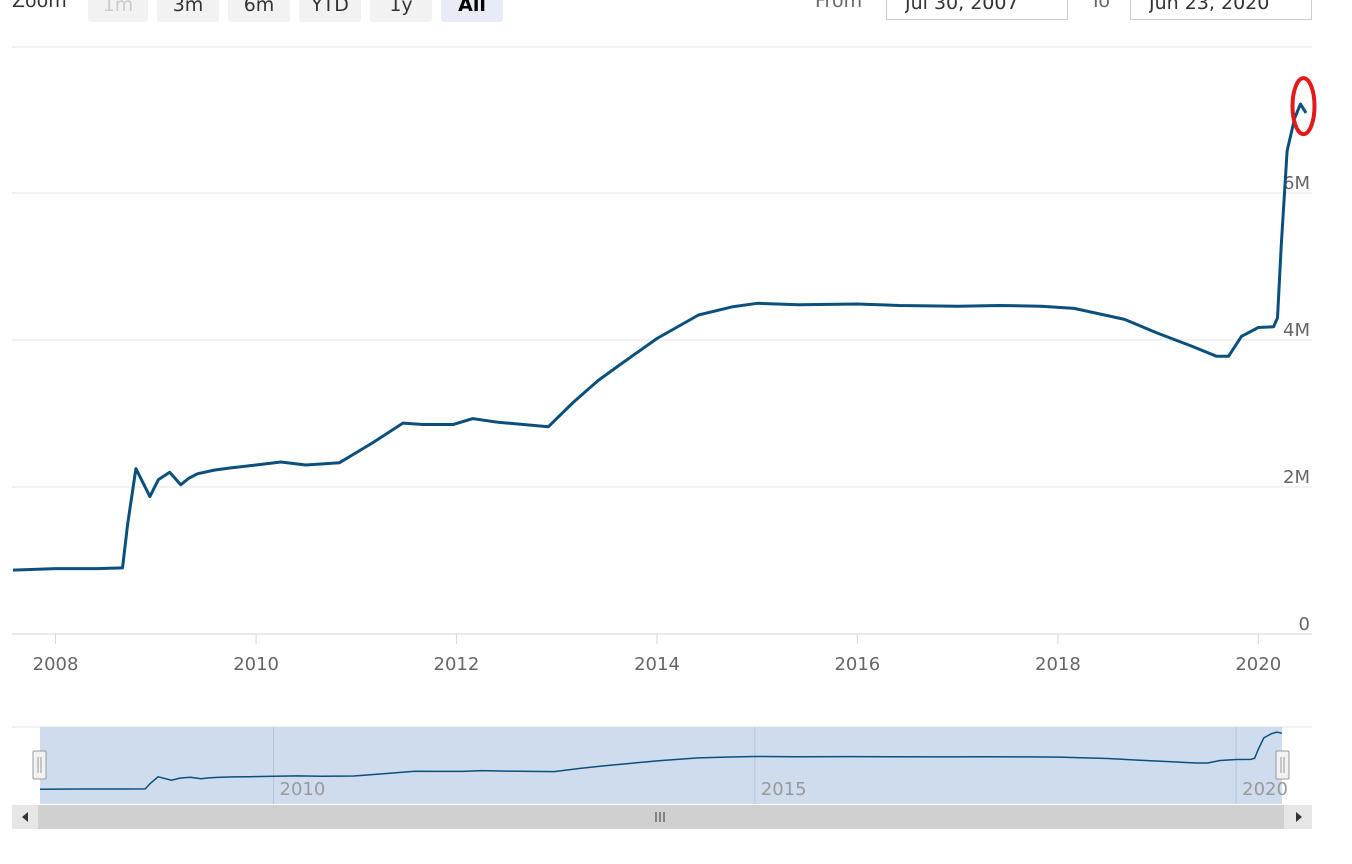 The width and height of the screenshot is (1352, 864). I want to click on x-tick-label: 2016, so click(857, 664).